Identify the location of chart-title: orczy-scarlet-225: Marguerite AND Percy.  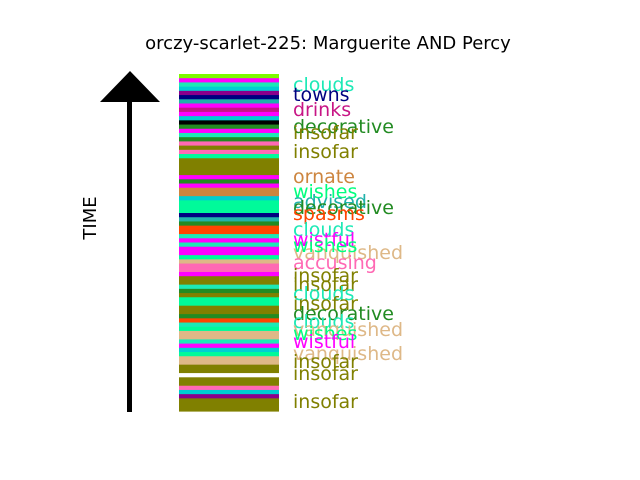
(328, 43).